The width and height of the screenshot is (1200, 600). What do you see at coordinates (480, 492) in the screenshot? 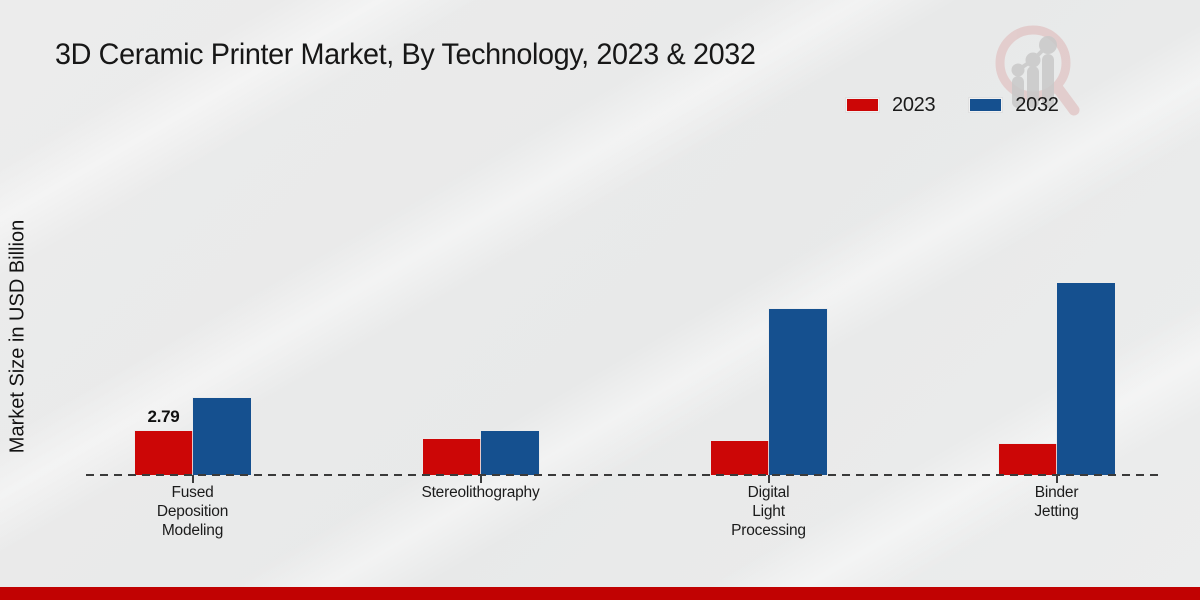
I see `x-category-label: Stereolithography` at bounding box center [480, 492].